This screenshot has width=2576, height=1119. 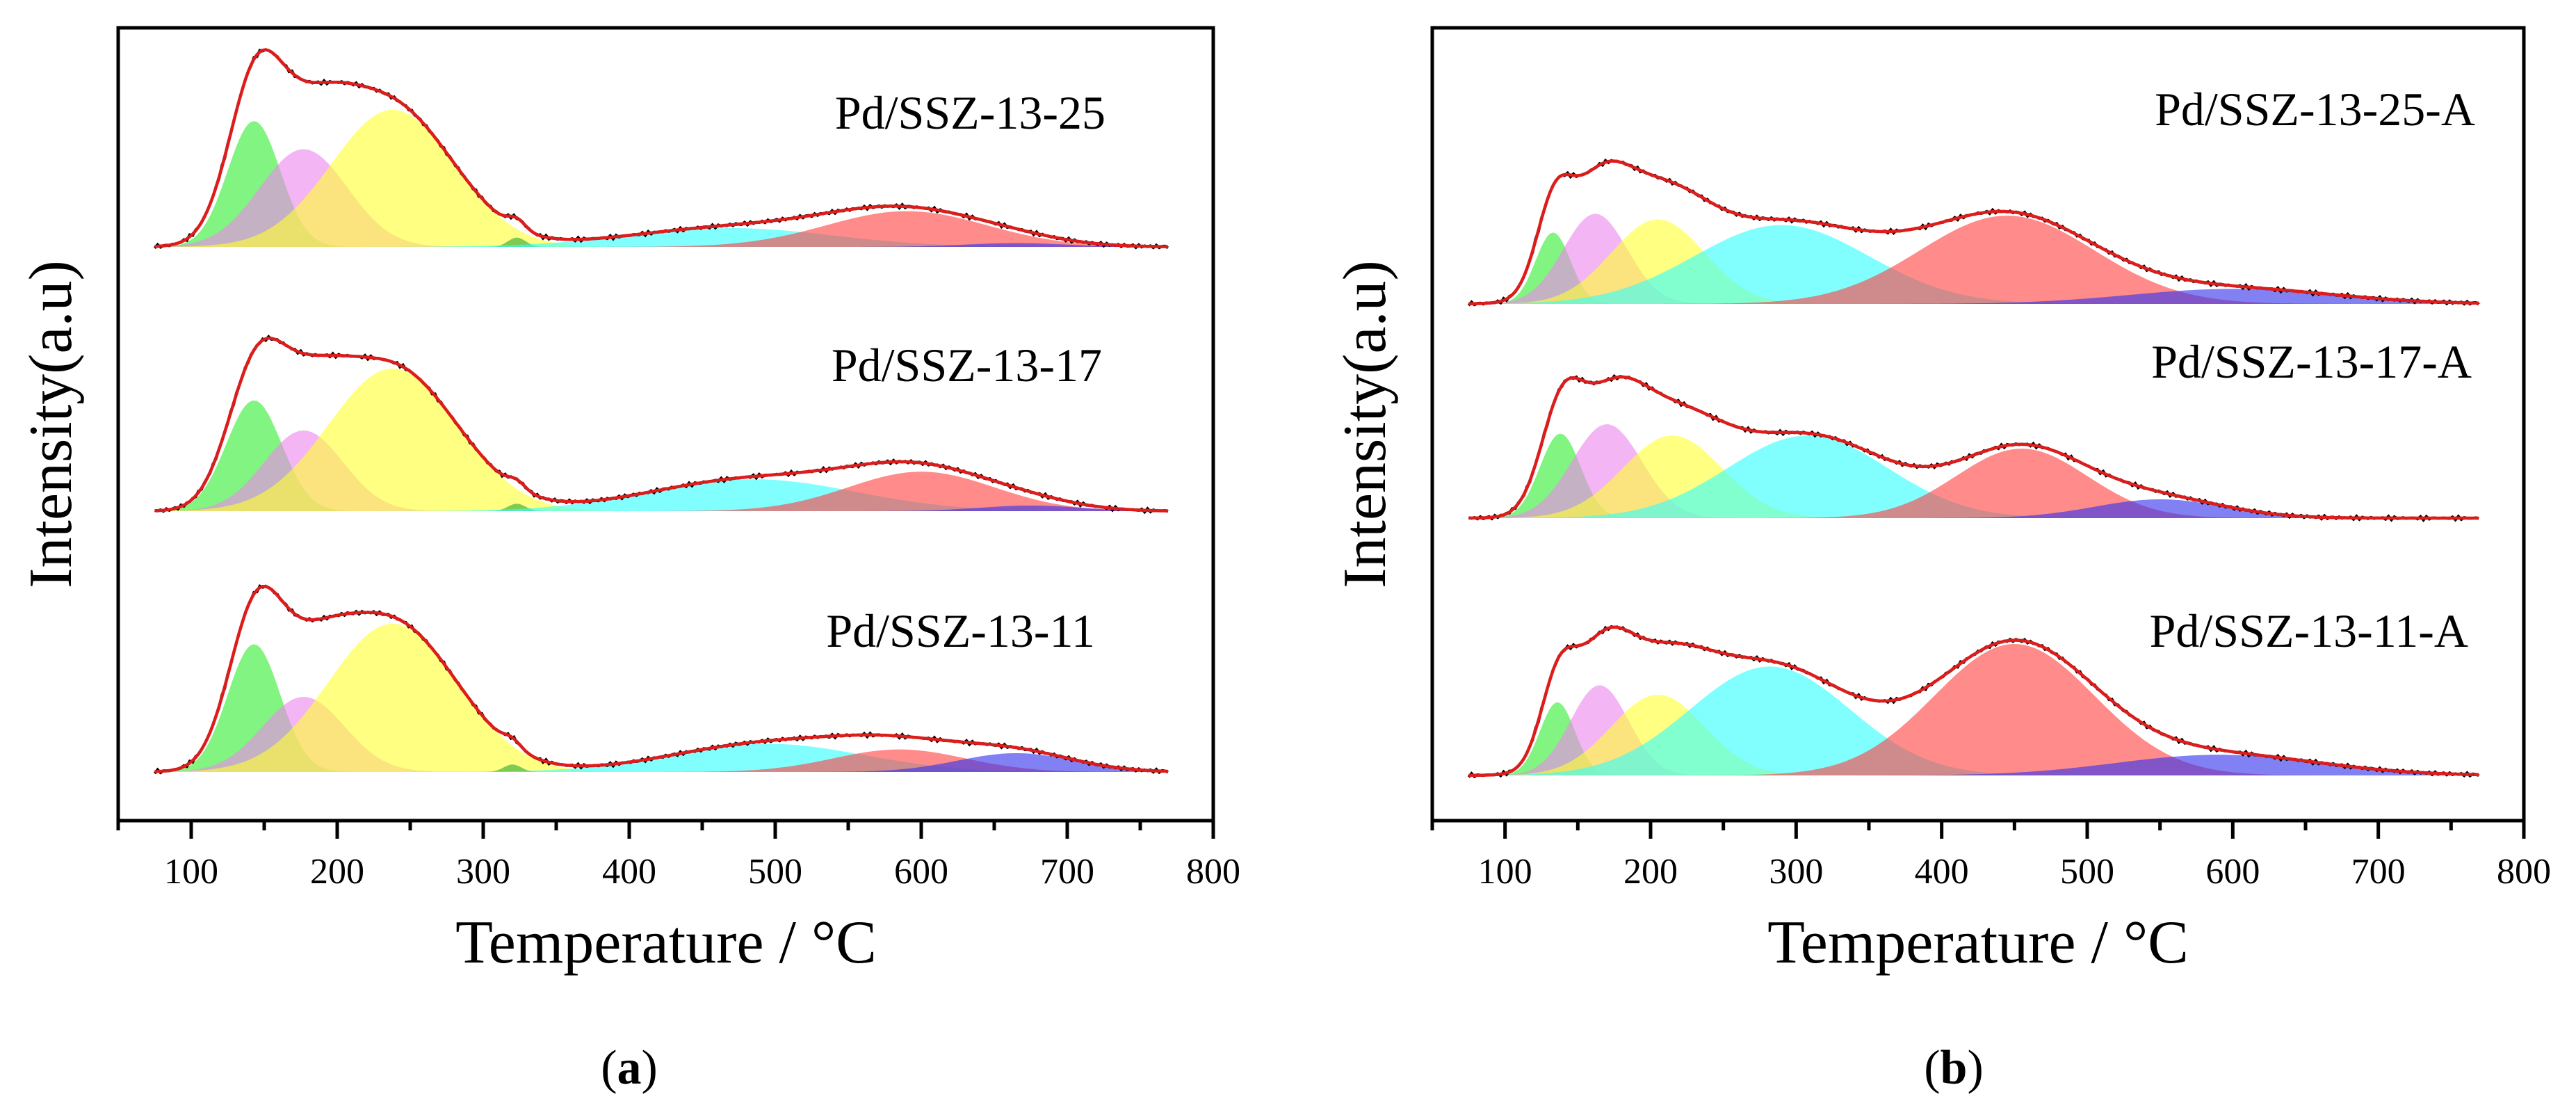 What do you see at coordinates (967, 365) in the screenshot?
I see `sample-label: Pd/SSZ-13-17` at bounding box center [967, 365].